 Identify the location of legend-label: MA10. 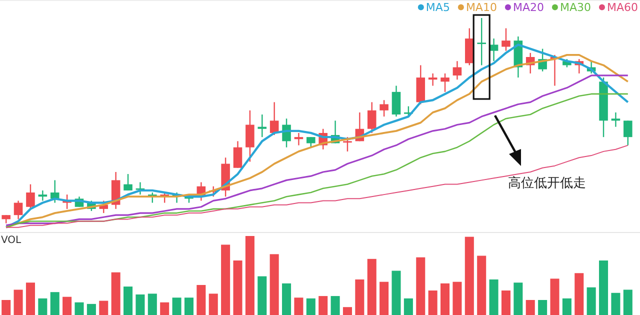
(481, 7).